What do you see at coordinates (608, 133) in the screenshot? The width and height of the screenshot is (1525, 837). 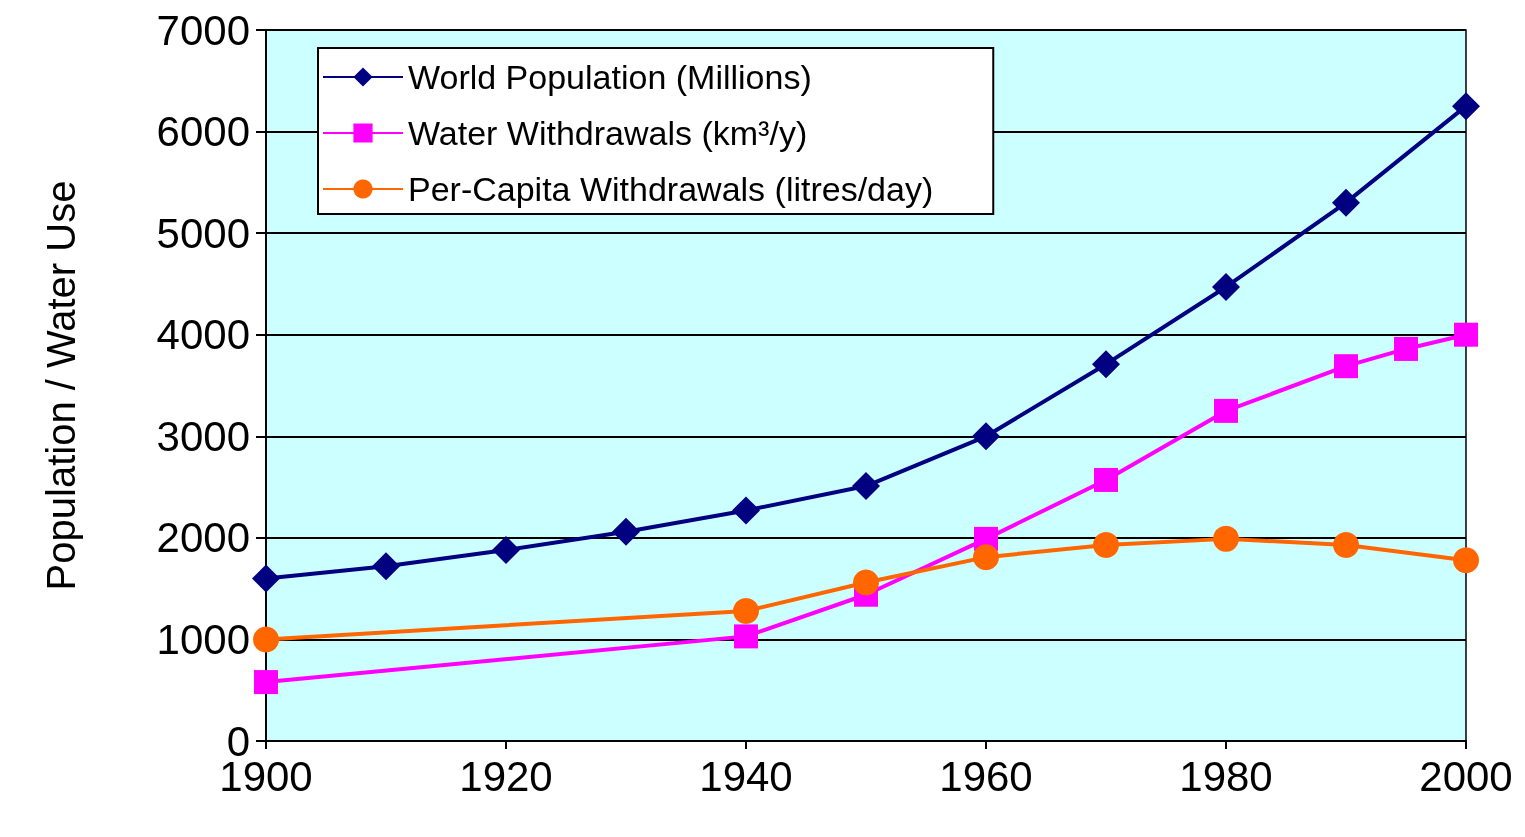 I see `legend-label: Water Withdrawals (km³/y)` at bounding box center [608, 133].